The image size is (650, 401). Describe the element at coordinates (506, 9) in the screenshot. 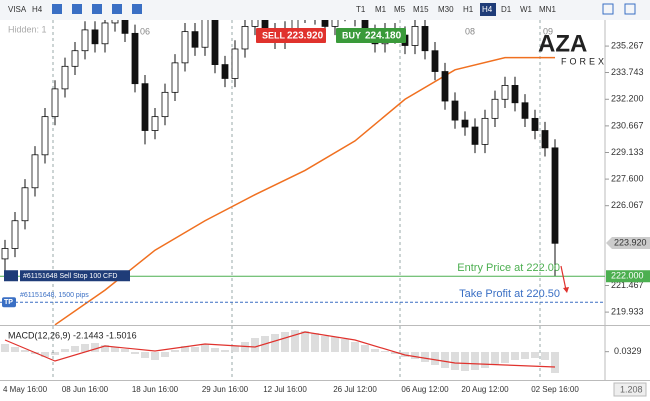

I see `timeframe-button: D1` at that location.